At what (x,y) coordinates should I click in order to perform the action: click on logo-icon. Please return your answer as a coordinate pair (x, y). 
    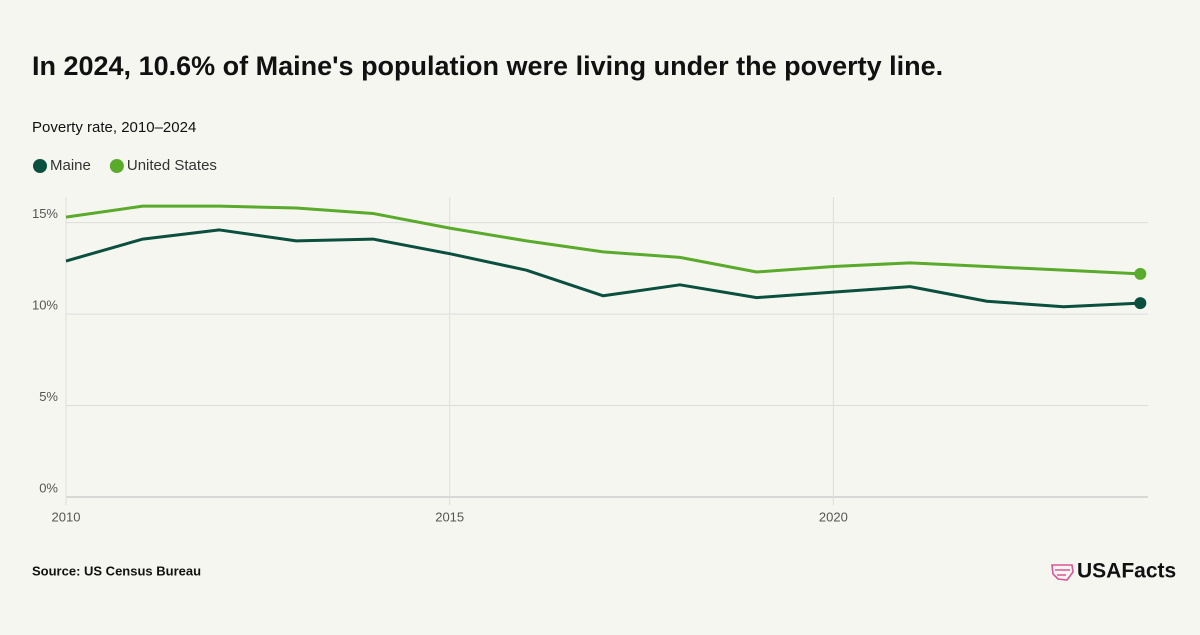
    Looking at the image, I should click on (1062, 572).